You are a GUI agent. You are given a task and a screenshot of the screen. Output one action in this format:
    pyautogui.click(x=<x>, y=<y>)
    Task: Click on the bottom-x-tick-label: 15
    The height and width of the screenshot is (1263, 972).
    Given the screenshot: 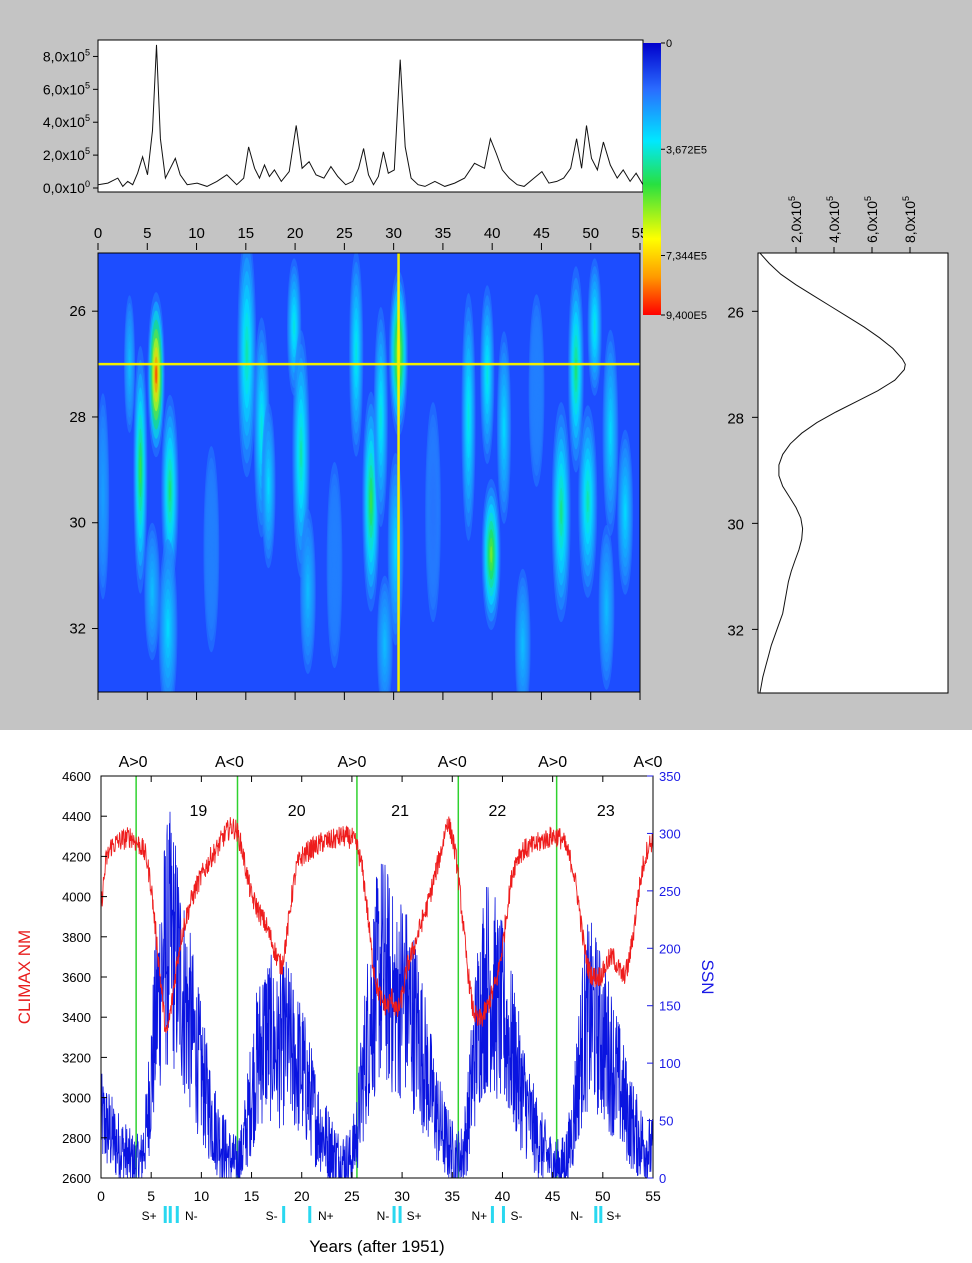 What is the action you would take?
    pyautogui.click(x=252, y=1196)
    